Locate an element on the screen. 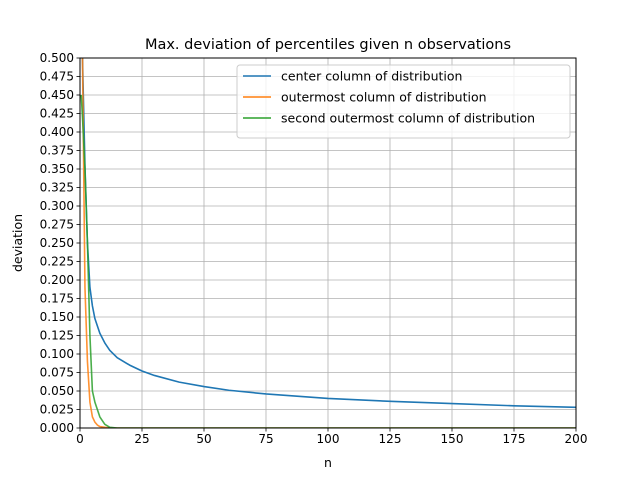 Image resolution: width=640 pixels, height=480 pixels. x-tick-label: 100 is located at coordinates (328, 439).